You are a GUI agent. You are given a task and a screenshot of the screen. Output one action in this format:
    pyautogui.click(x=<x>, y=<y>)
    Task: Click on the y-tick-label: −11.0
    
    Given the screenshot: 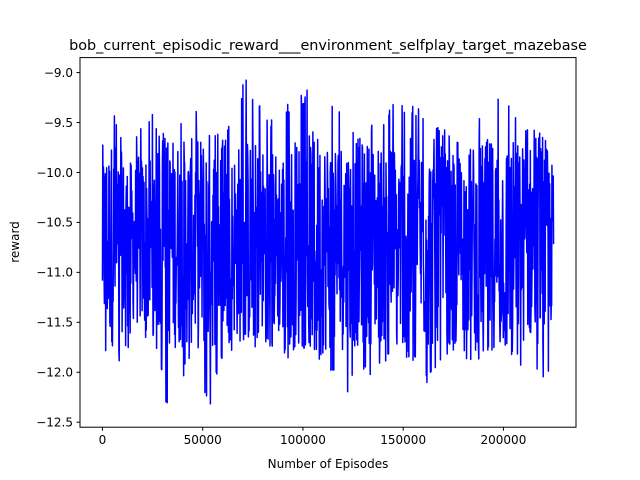 What is the action you would take?
    pyautogui.click(x=54, y=273)
    